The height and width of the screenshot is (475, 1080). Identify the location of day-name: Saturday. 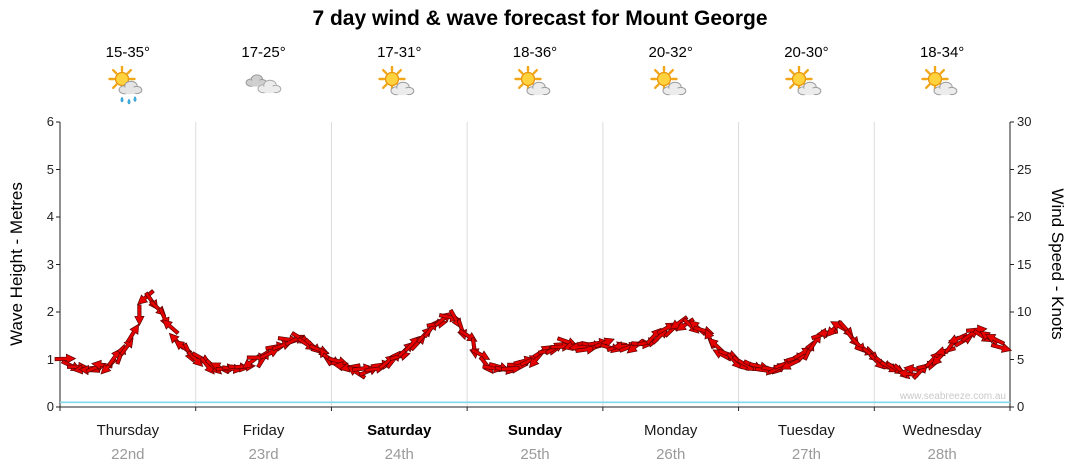
(399, 430).